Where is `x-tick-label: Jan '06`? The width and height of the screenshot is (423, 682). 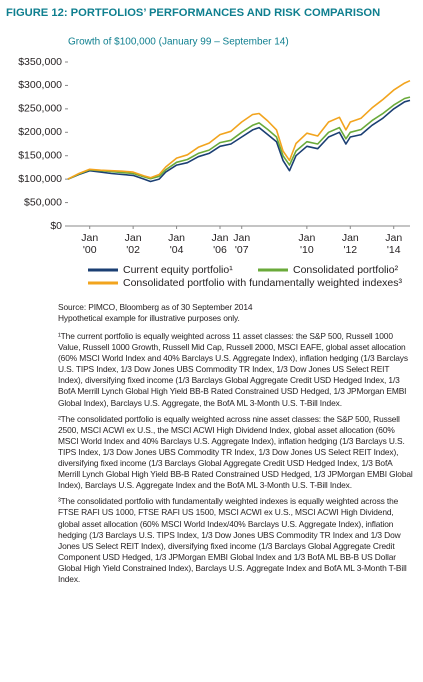 x-tick-label: Jan '06 is located at coordinates (220, 244).